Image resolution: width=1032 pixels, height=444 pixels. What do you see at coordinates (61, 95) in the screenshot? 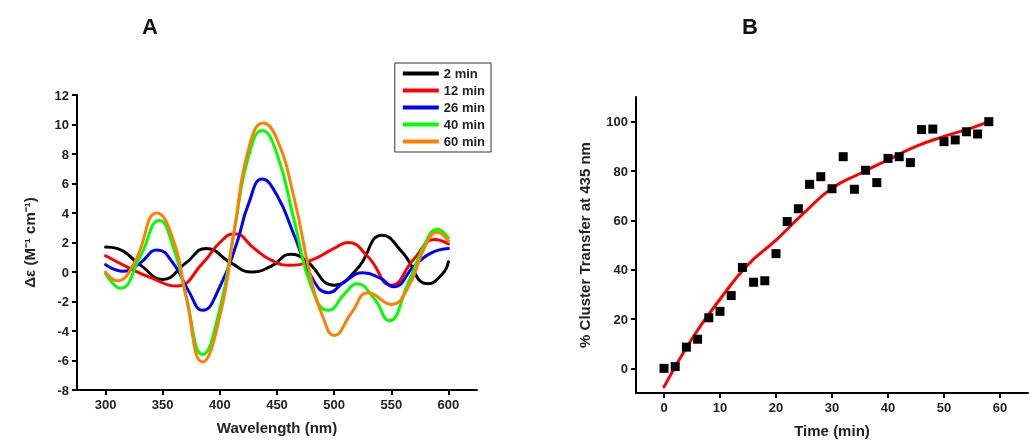
I see `y-tick-label: 12` at bounding box center [61, 95].